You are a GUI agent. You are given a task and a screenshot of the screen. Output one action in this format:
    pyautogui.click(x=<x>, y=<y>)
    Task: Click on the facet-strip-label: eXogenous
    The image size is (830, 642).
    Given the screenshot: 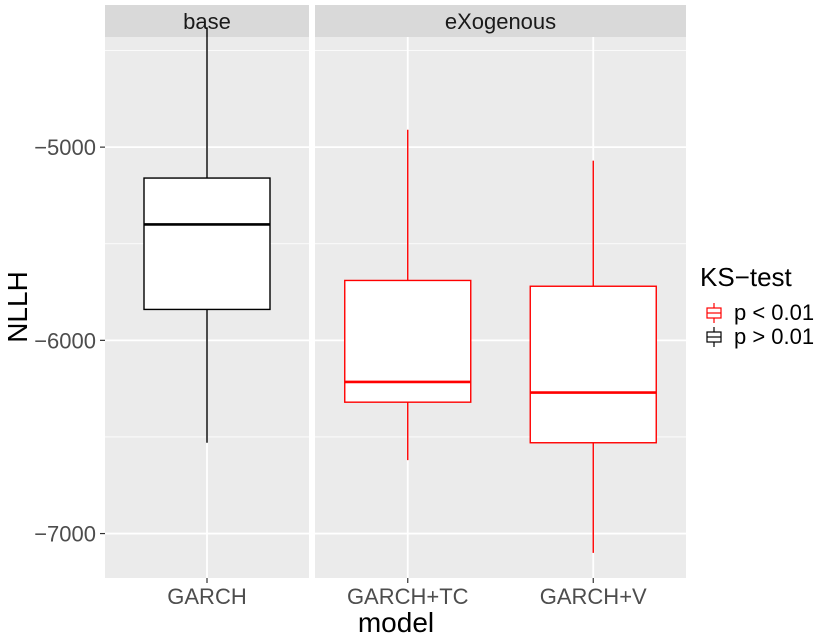 What is the action you would take?
    pyautogui.click(x=500, y=21)
    